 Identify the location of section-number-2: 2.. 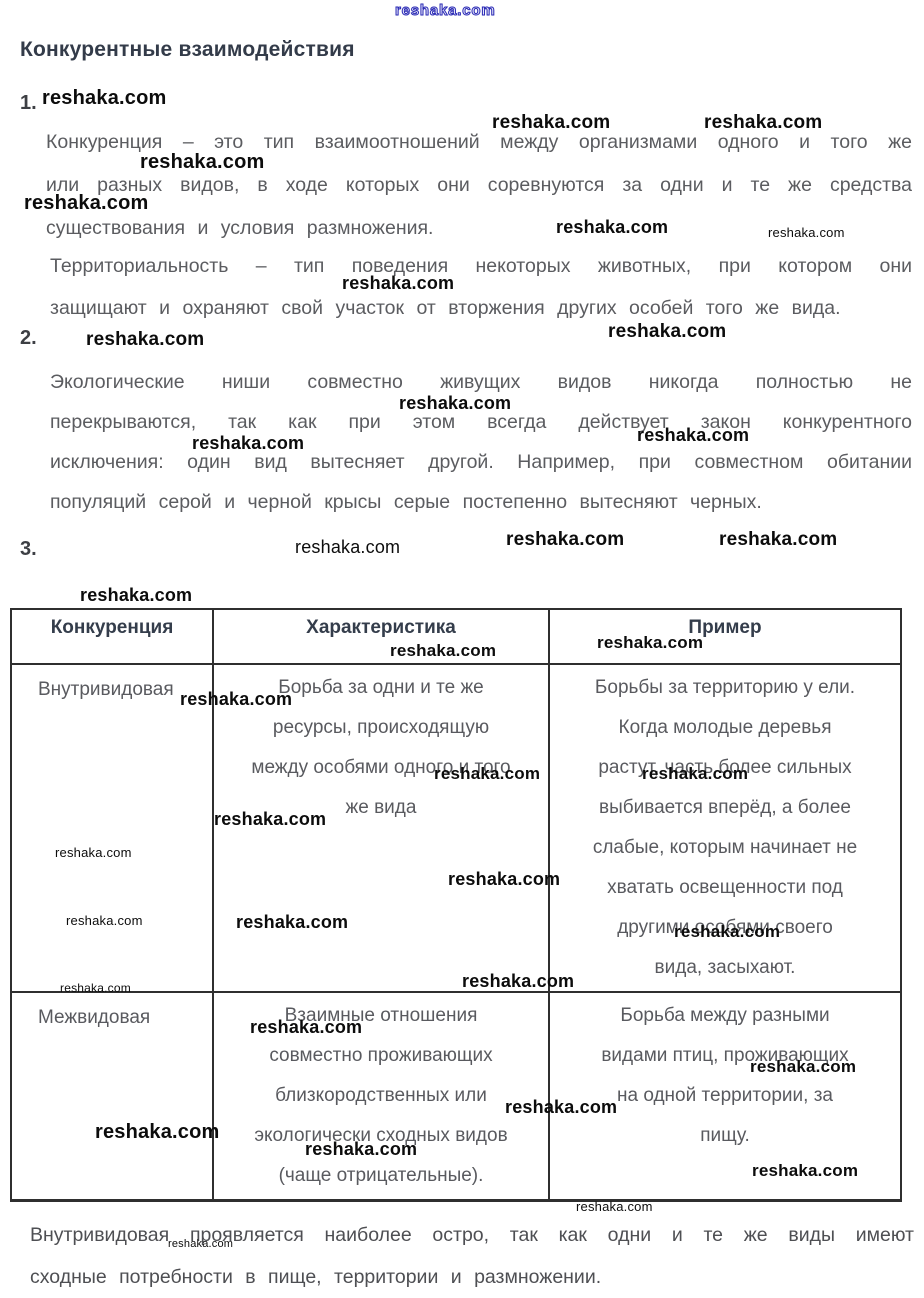
(28, 338).